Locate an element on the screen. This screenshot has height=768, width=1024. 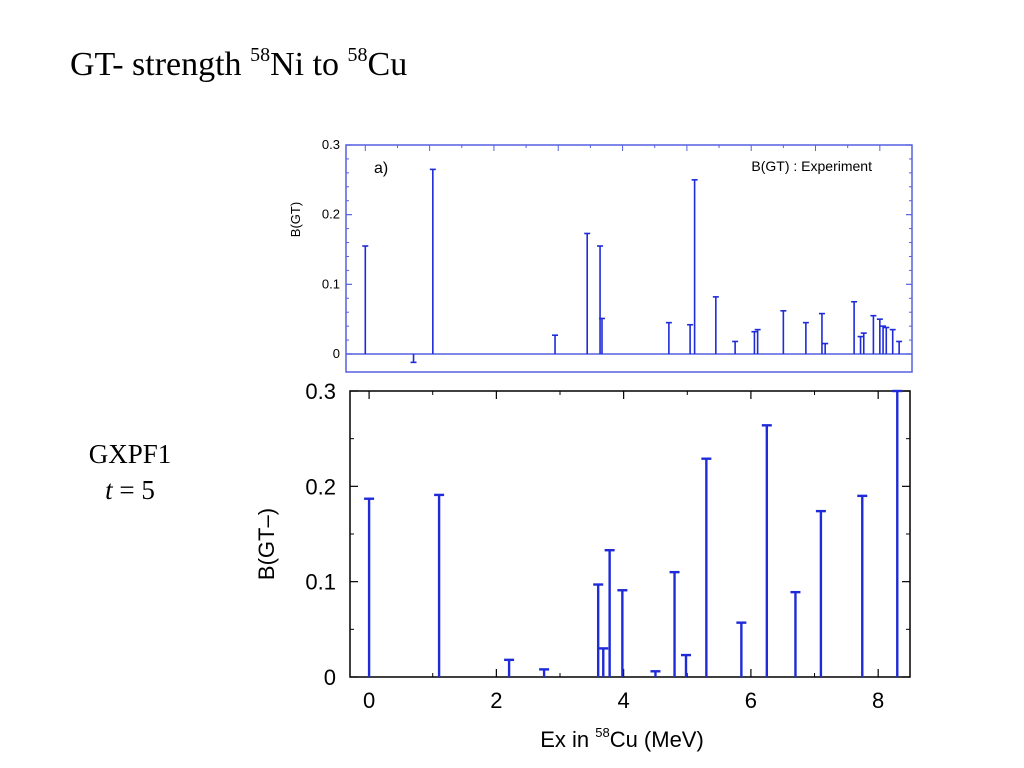
title-element-ni: Ni to is located at coordinates (309, 64).